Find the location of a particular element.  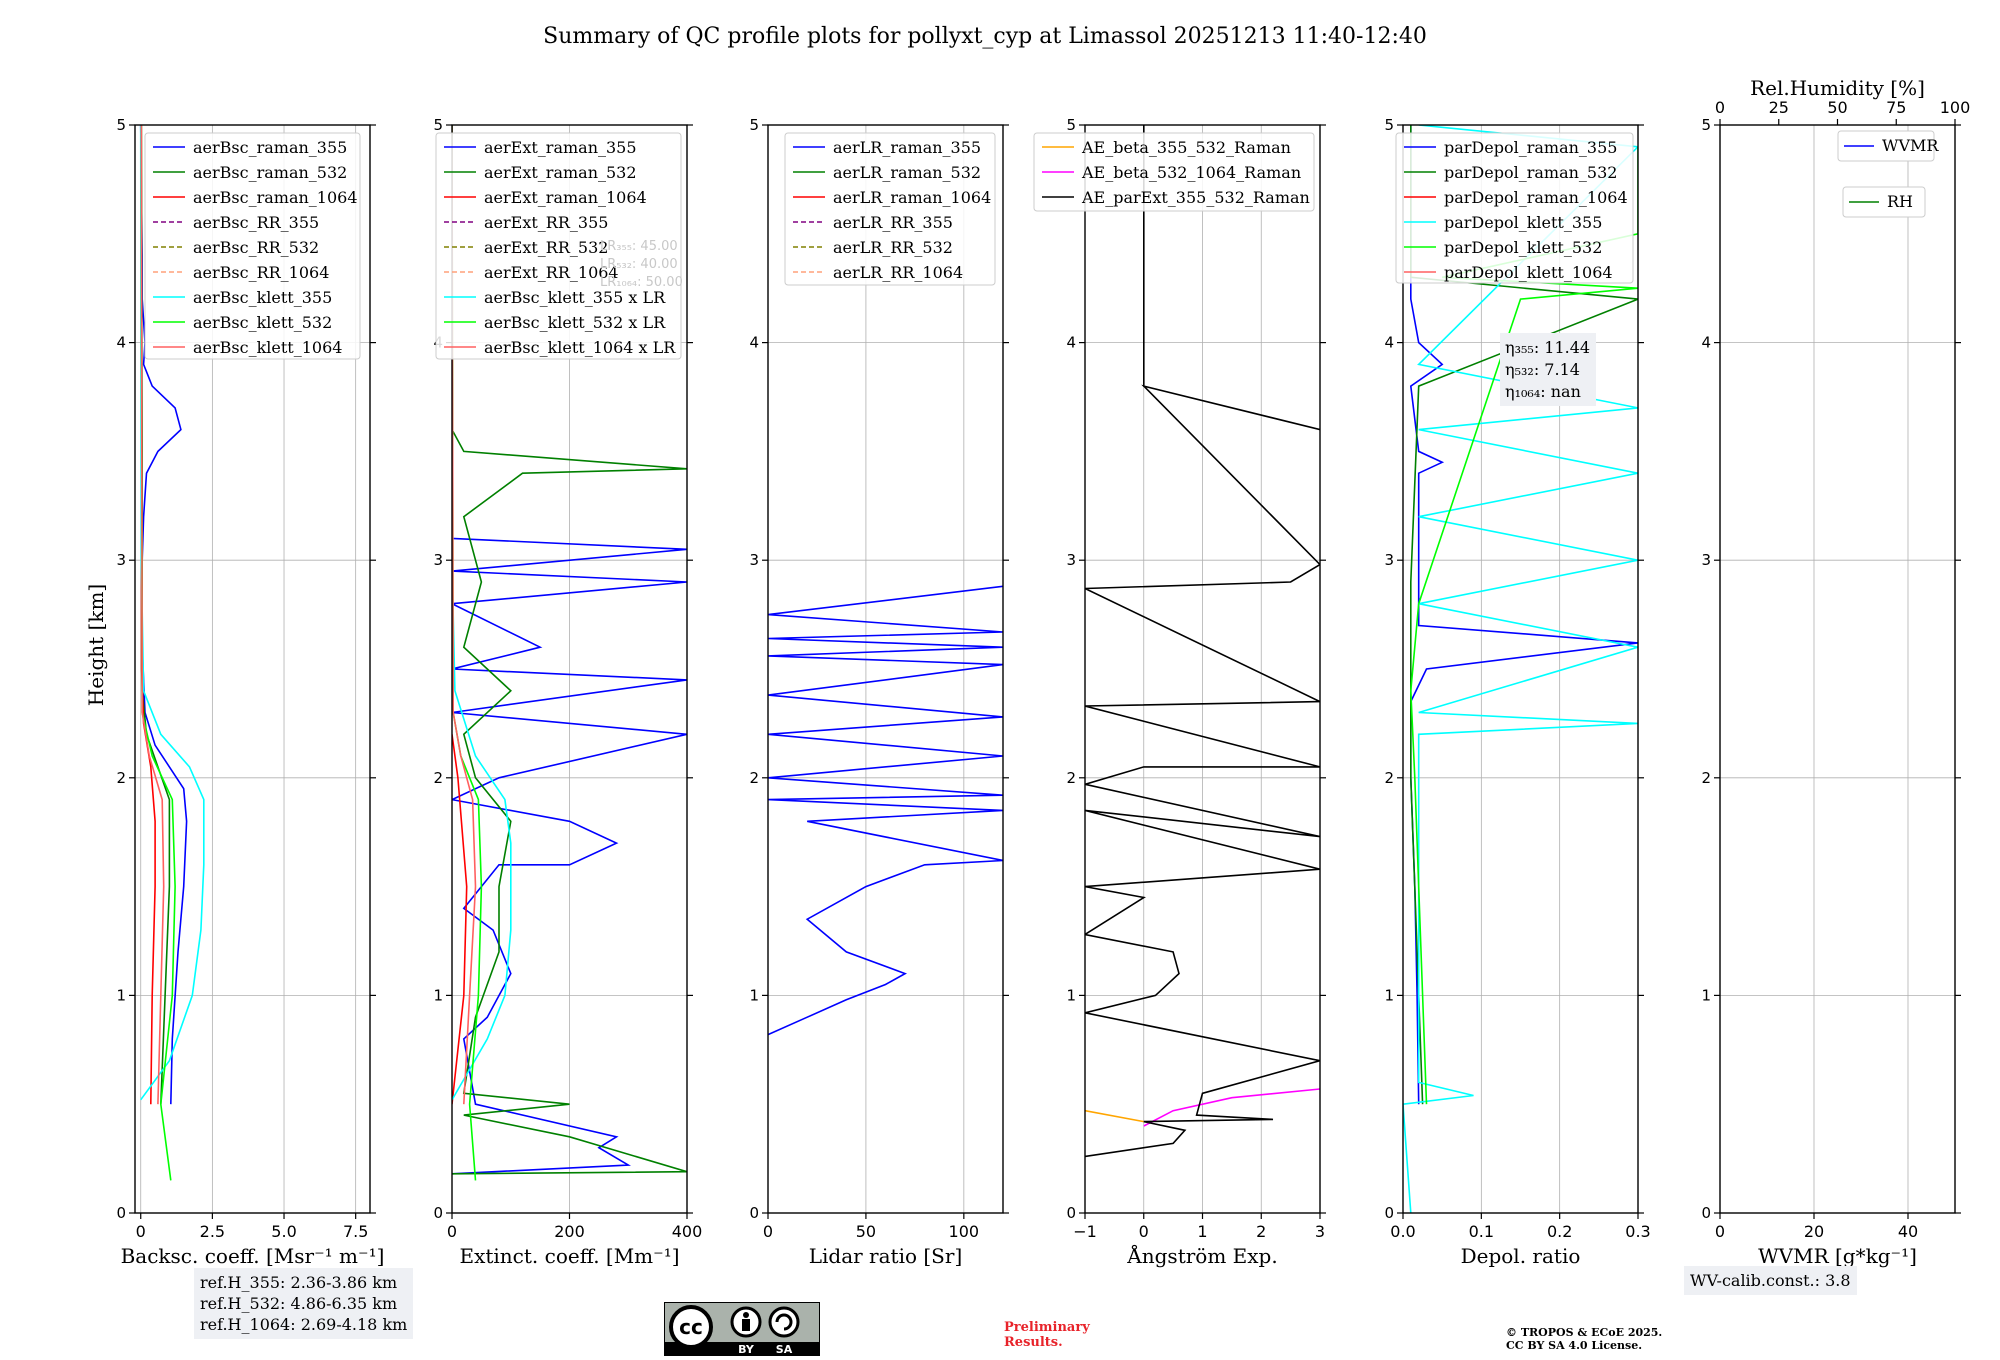

copyright-line1: © TROPOS & ECoE 2025. is located at coordinates (1584, 1332).